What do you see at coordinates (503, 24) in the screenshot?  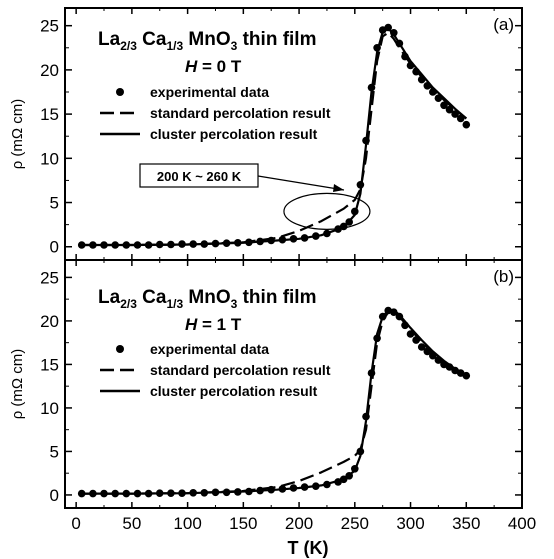 I see `panel-label: (a)` at bounding box center [503, 24].